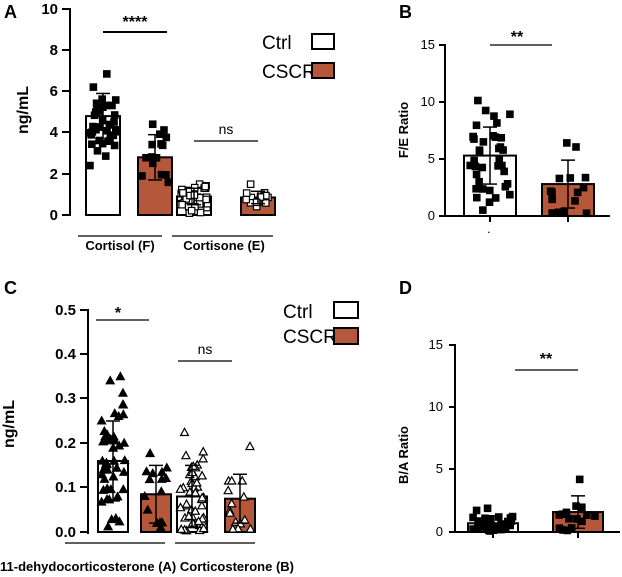 The image size is (622, 577). I want to click on panel-a-plot-area, so click(180, 143).